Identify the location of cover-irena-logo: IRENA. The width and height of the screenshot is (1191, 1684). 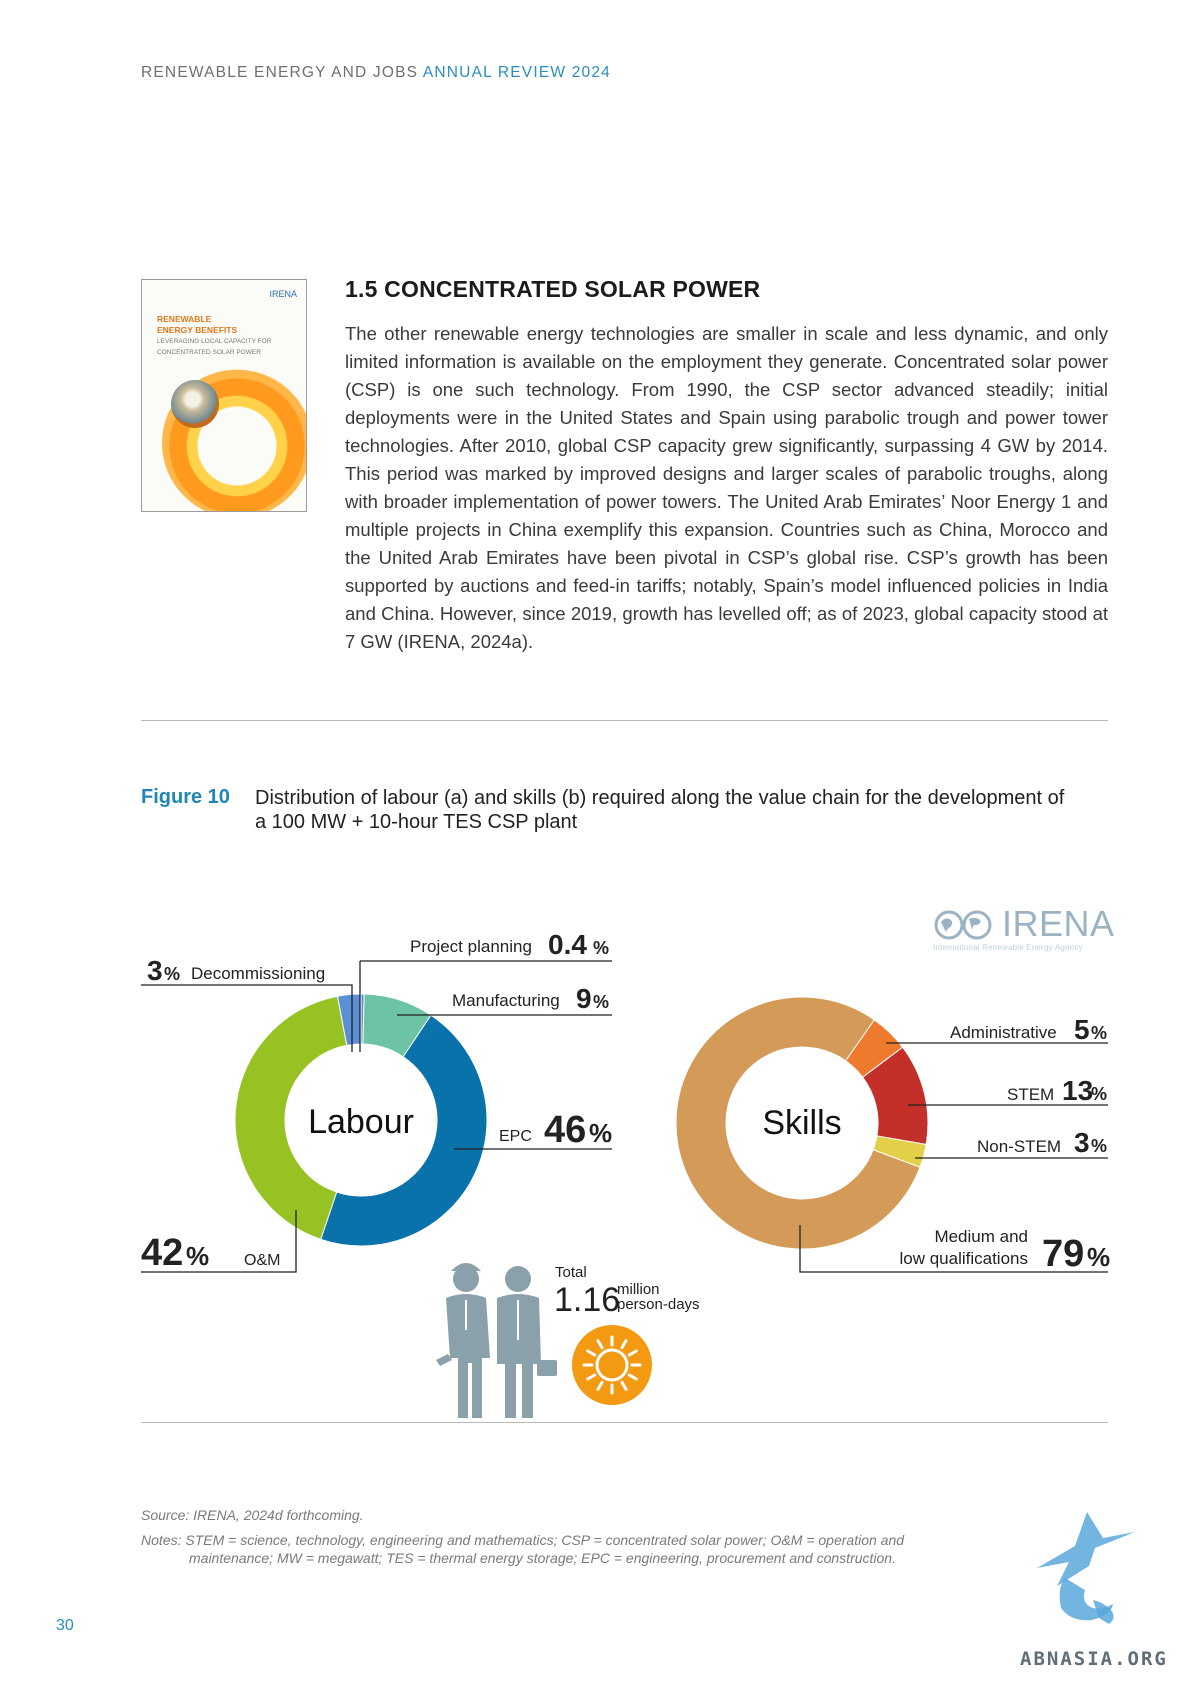
(283, 294).